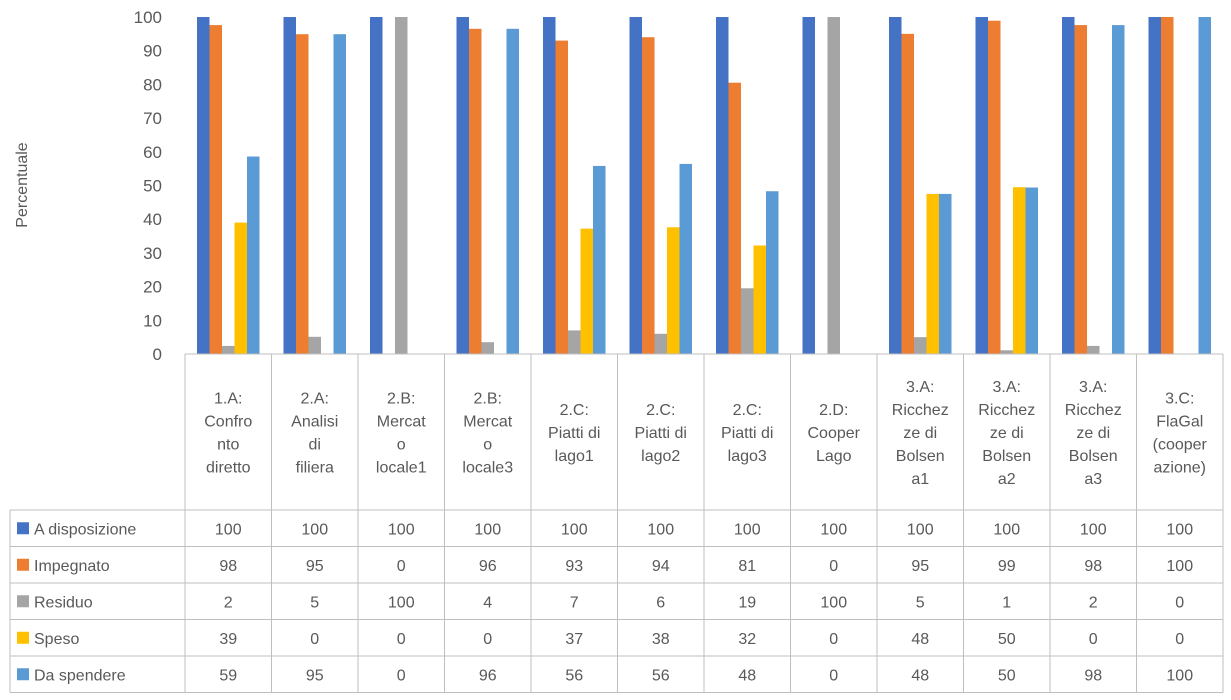 The height and width of the screenshot is (700, 1231). Describe the element at coordinates (833, 410) in the screenshot. I see `category-label: 2.D:` at that location.